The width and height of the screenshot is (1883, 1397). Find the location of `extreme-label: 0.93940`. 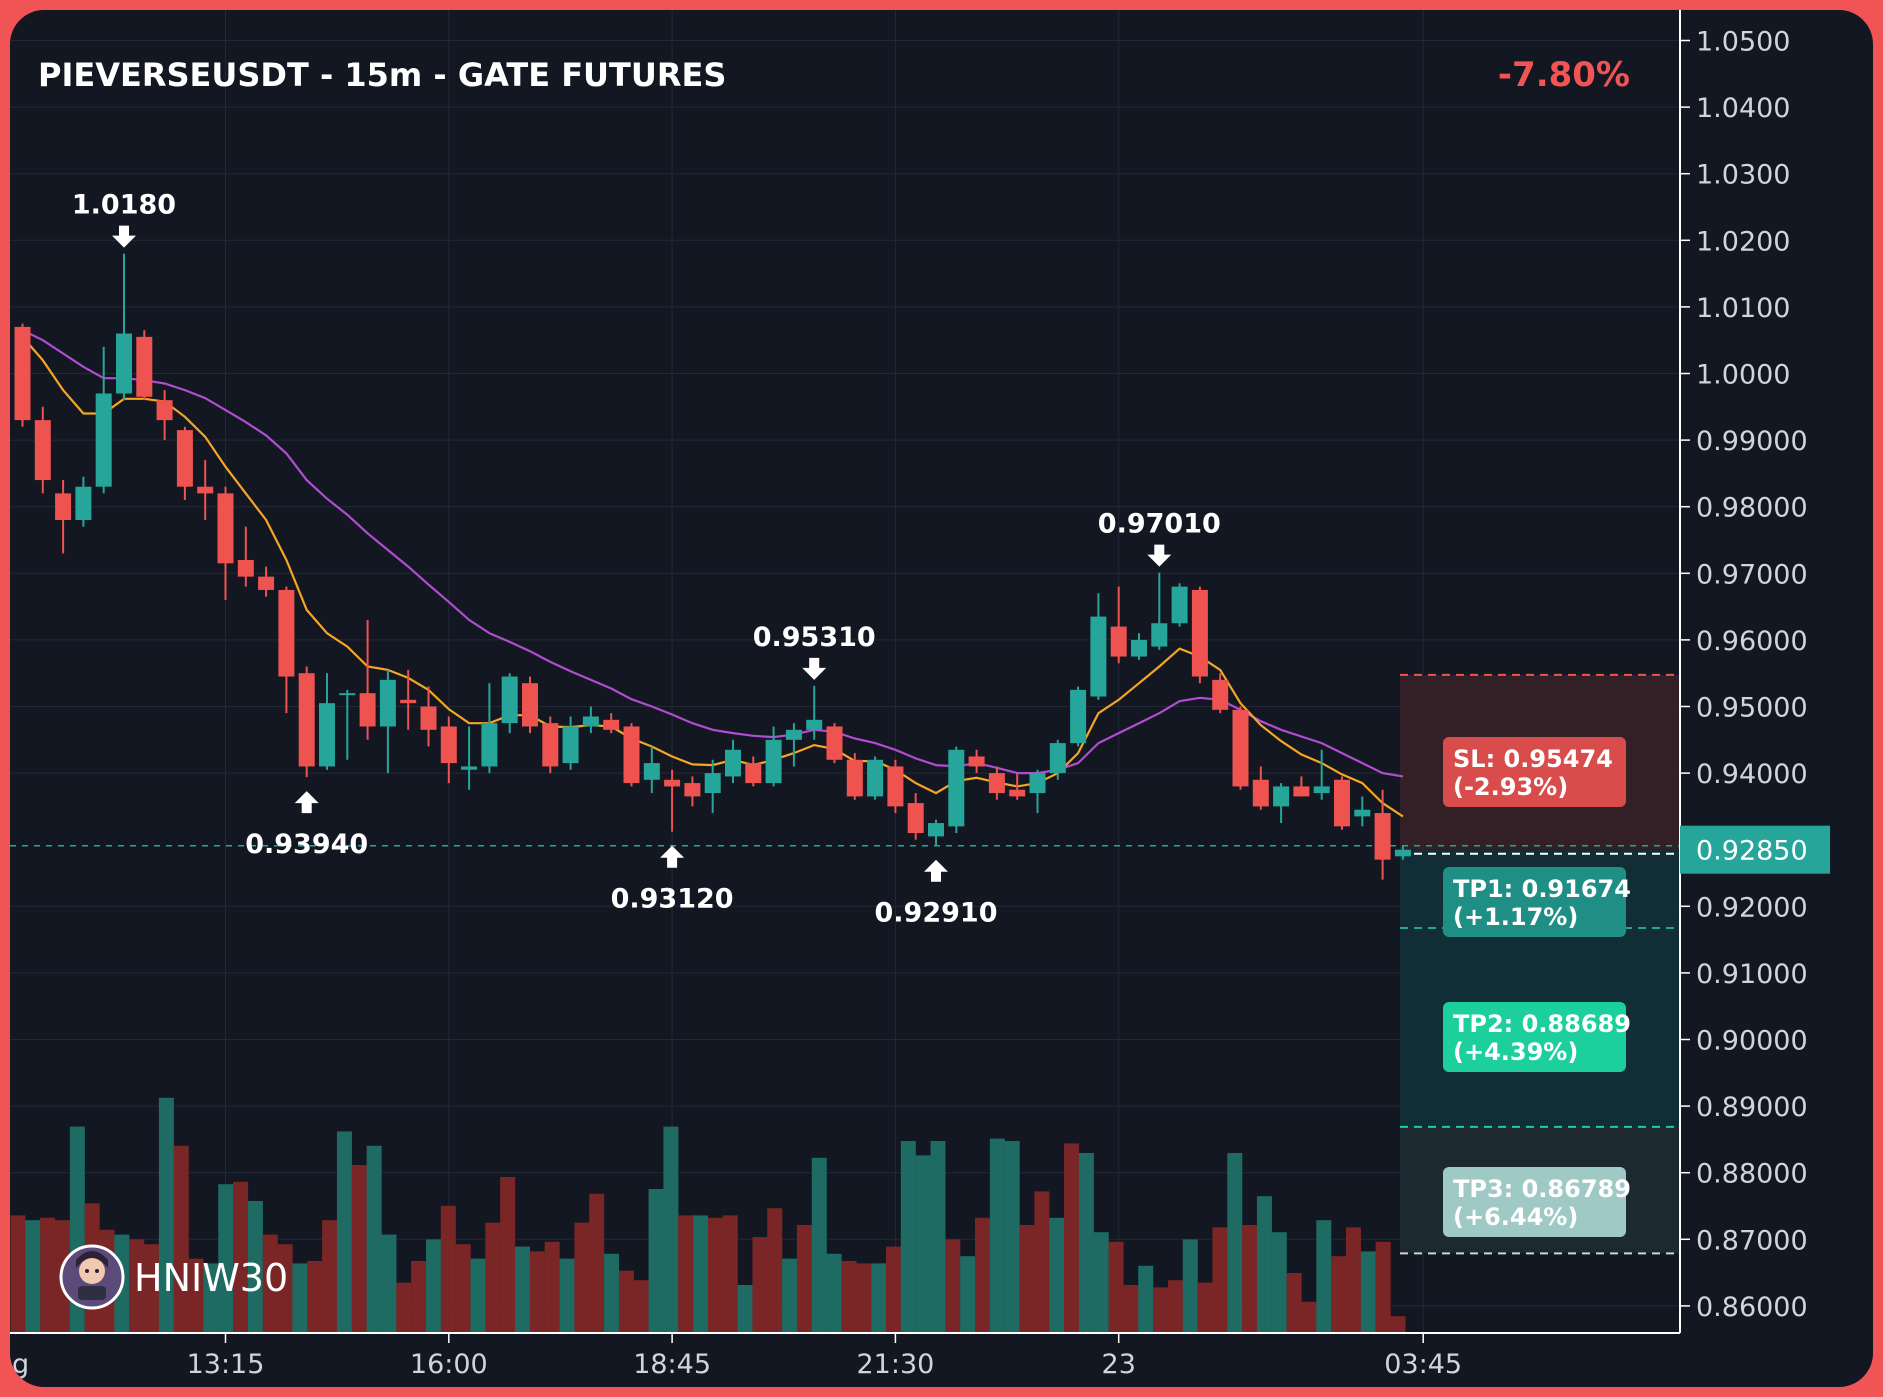

extreme-label: 0.93940 is located at coordinates (306, 844).